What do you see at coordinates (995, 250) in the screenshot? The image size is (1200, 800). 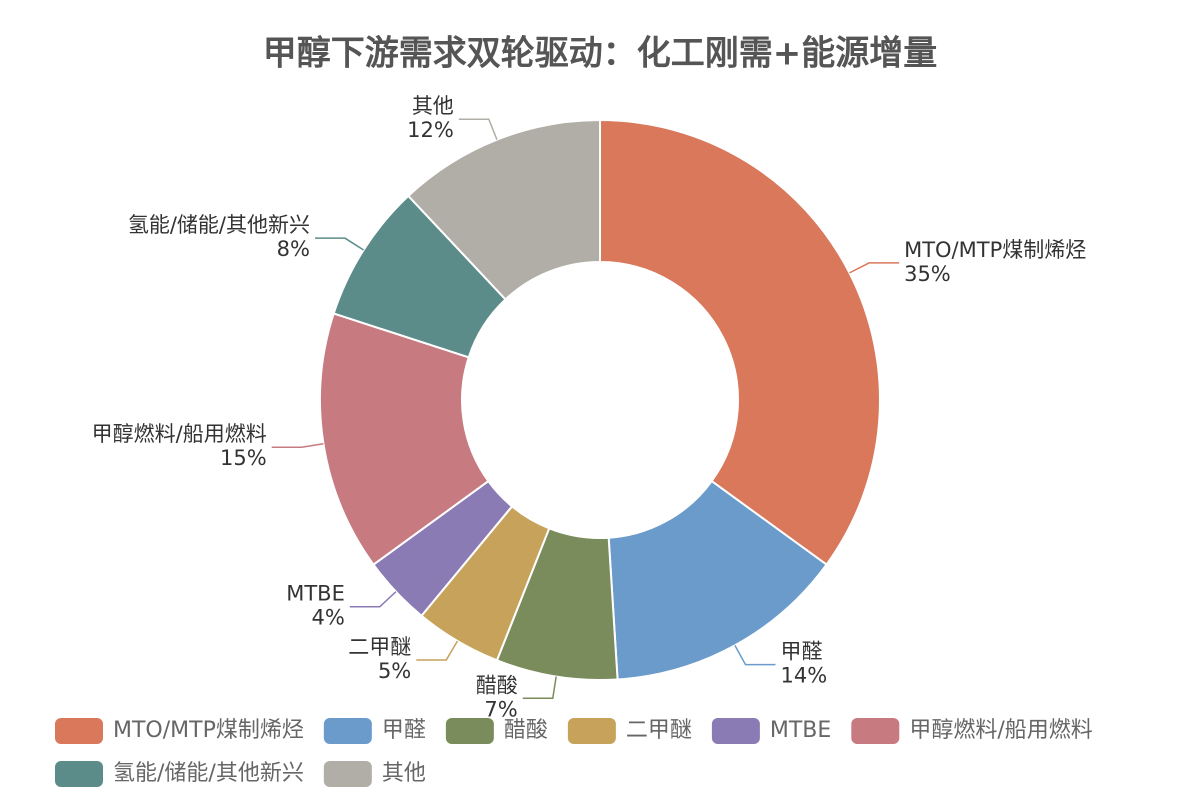 I see `data-label-name: MTO/MTP煤制烯烃` at bounding box center [995, 250].